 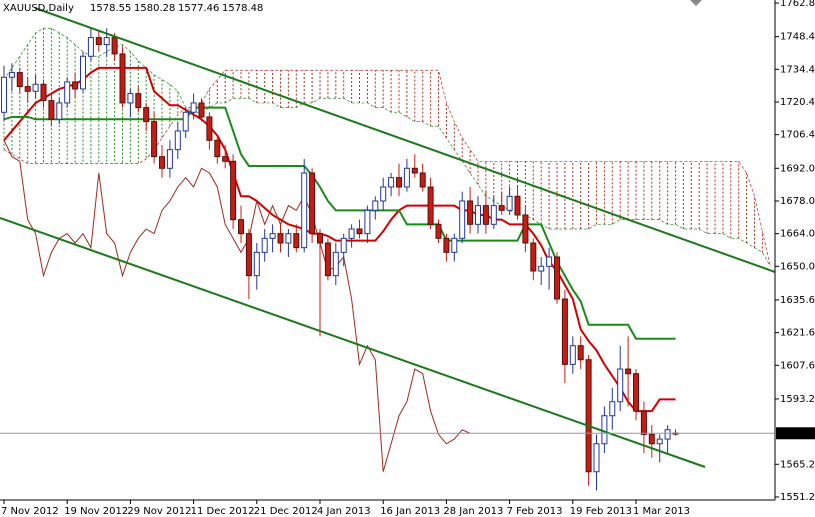 I want to click on header-high: 1580.28, so click(x=154, y=8).